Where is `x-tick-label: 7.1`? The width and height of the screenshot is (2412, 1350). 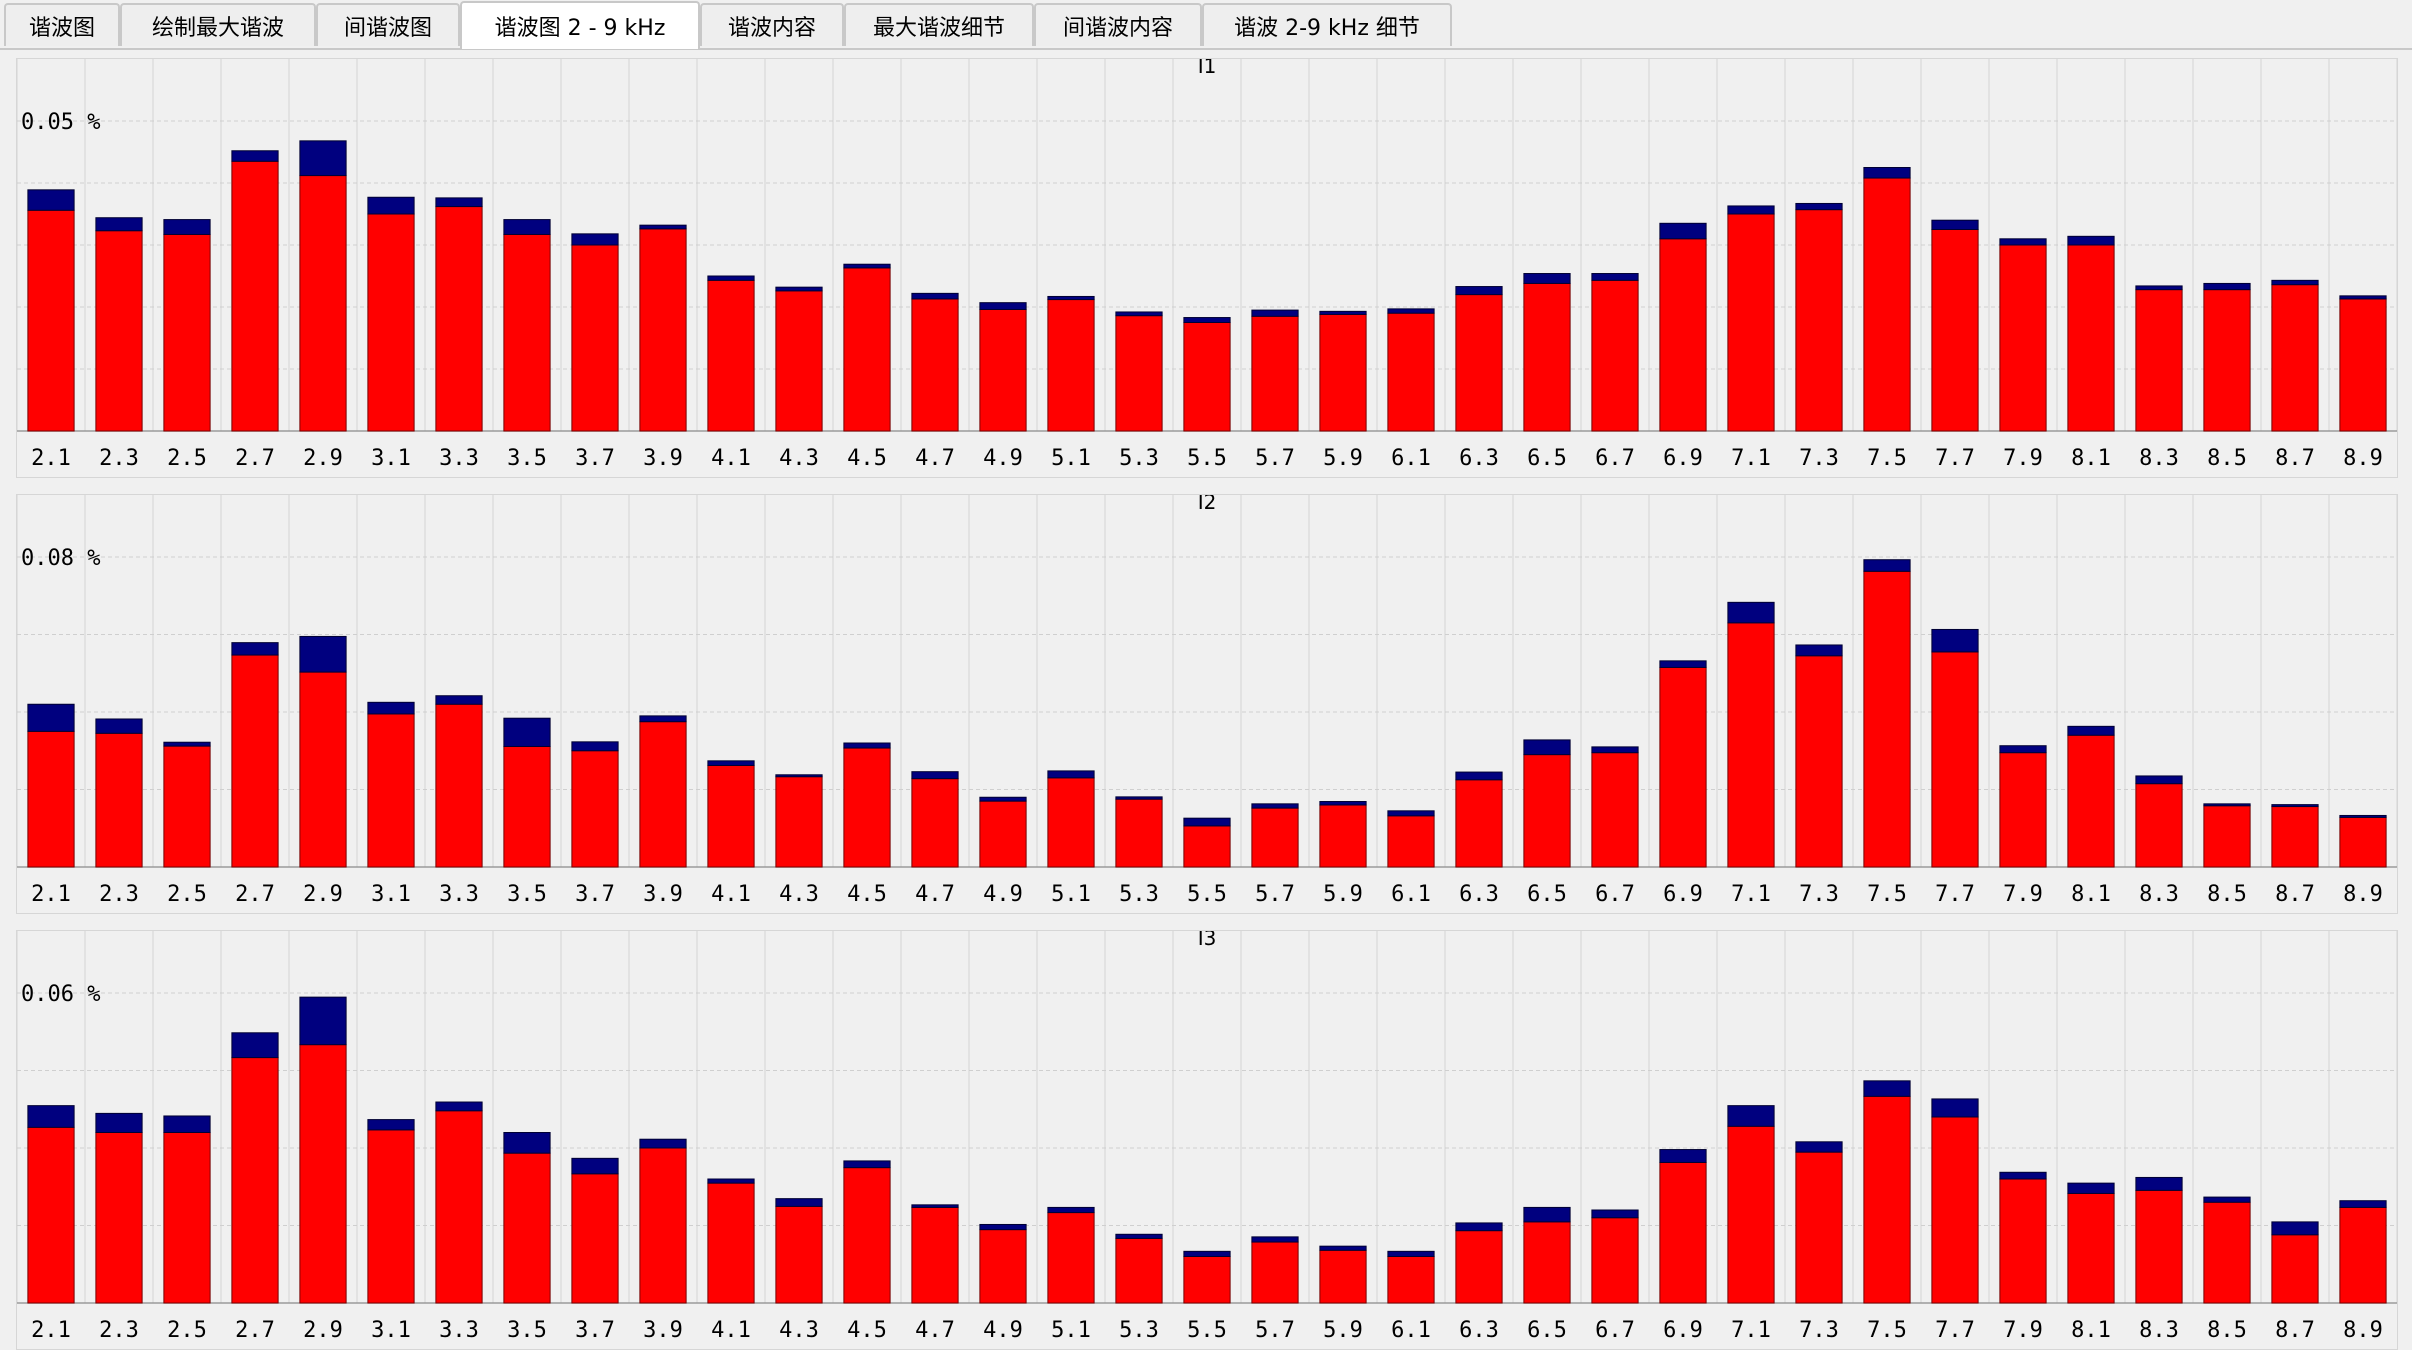
x-tick-label: 7.1 is located at coordinates (1751, 894).